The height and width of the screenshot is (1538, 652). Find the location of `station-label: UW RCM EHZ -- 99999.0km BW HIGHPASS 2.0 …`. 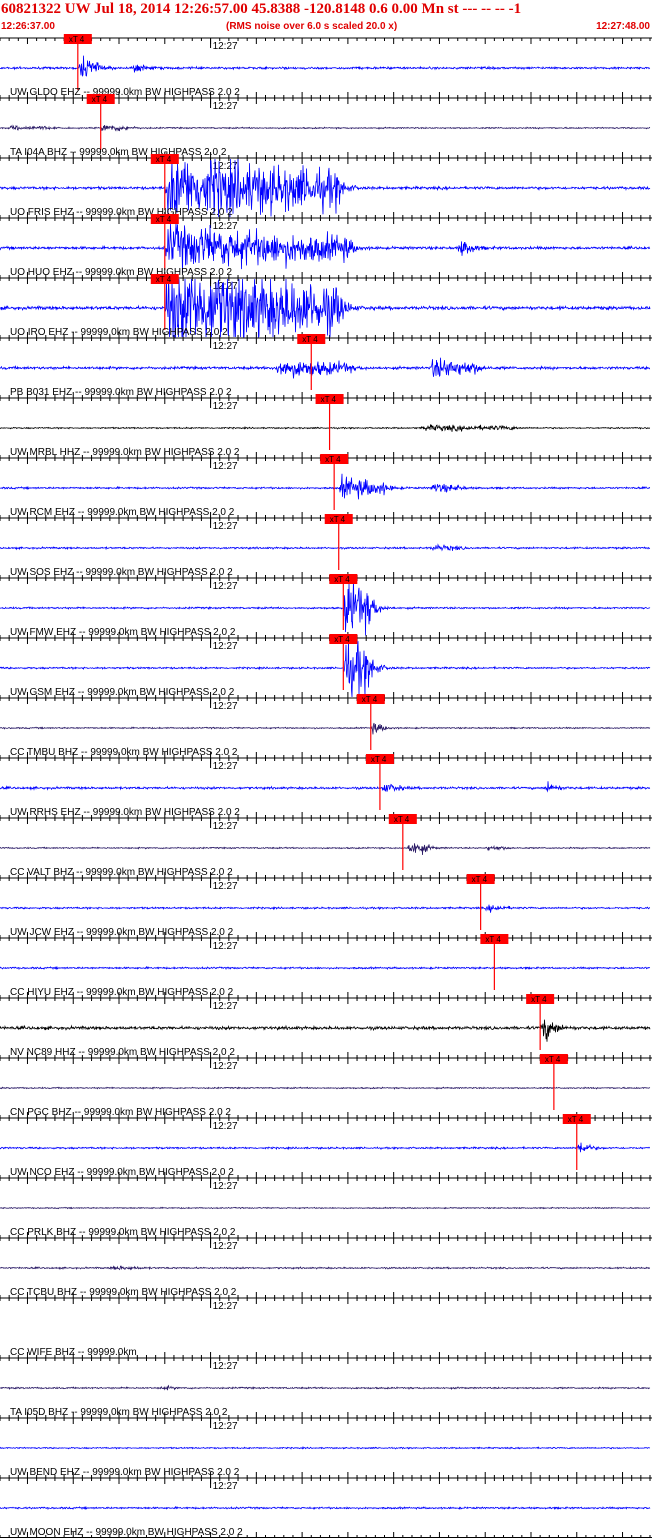

station-label: UW RCM EHZ -- 99999.0km BW HIGHPASS 2.0 … is located at coordinates (122, 512).